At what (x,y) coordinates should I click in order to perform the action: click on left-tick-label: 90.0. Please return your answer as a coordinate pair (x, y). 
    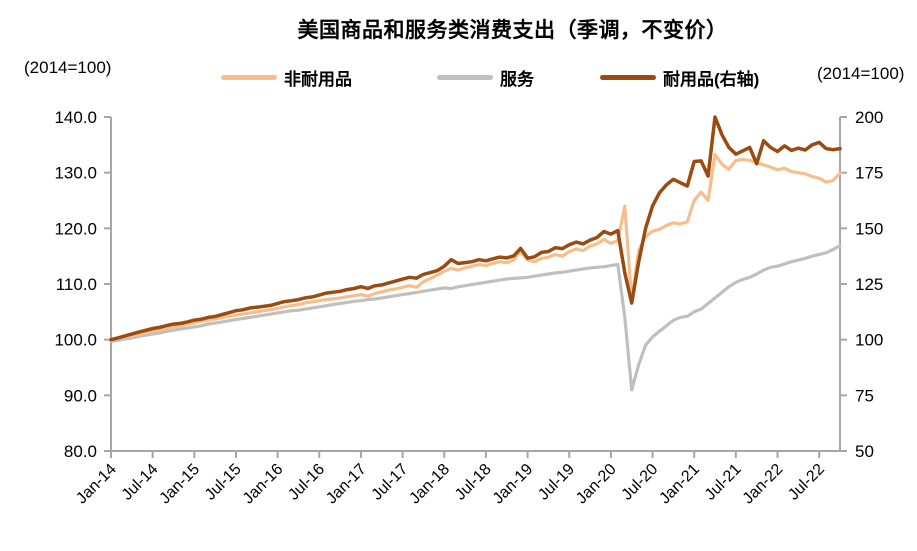
    Looking at the image, I should click on (80, 395).